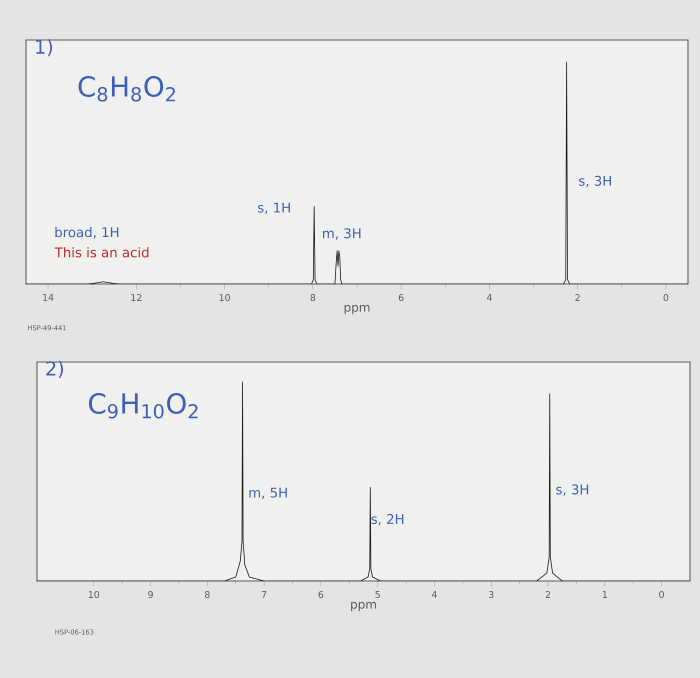 The height and width of the screenshot is (678, 700). I want to click on x-tick-label: 12, so click(136, 297).